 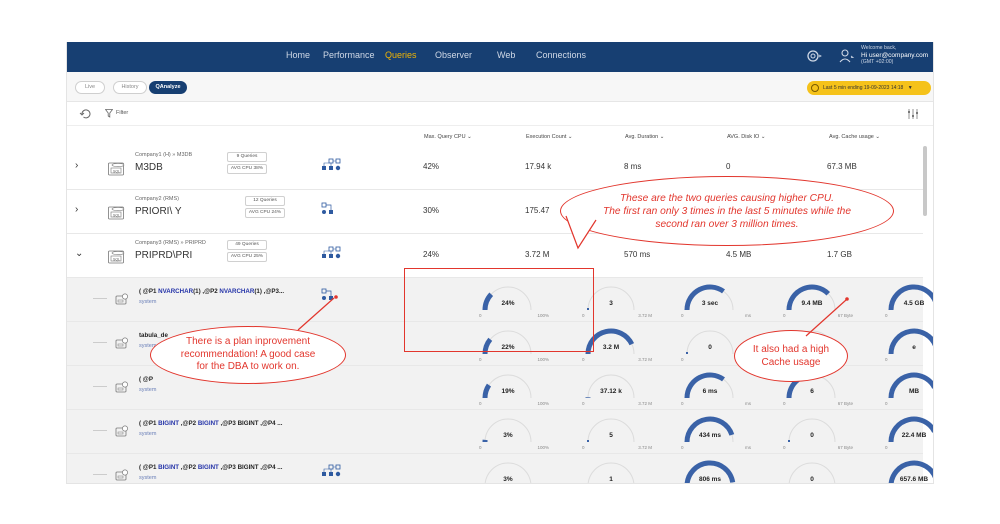 I want to click on cache-gauge-value: 657.6 MB, so click(x=914, y=479).